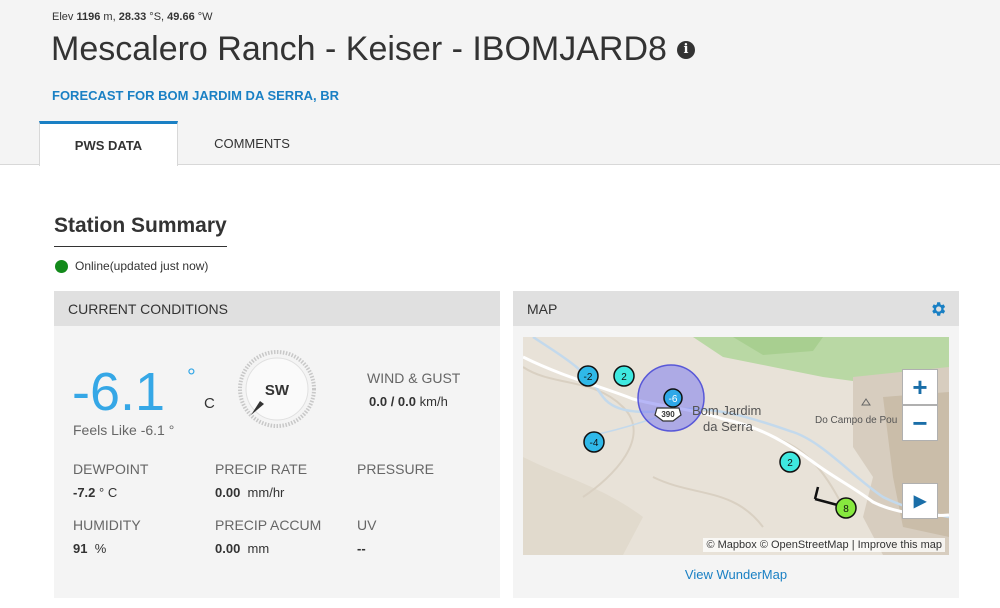  I want to click on lon-unit: °W, so click(205, 17).